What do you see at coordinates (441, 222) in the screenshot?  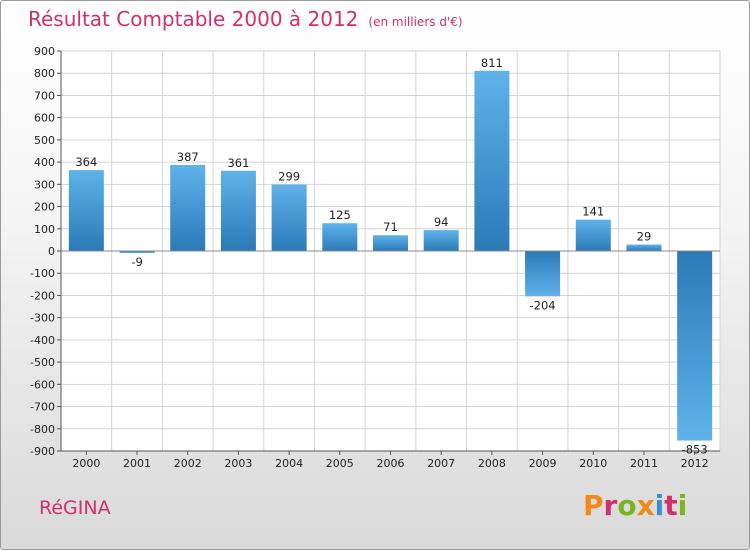 I see `value-label-2007: 94` at bounding box center [441, 222].